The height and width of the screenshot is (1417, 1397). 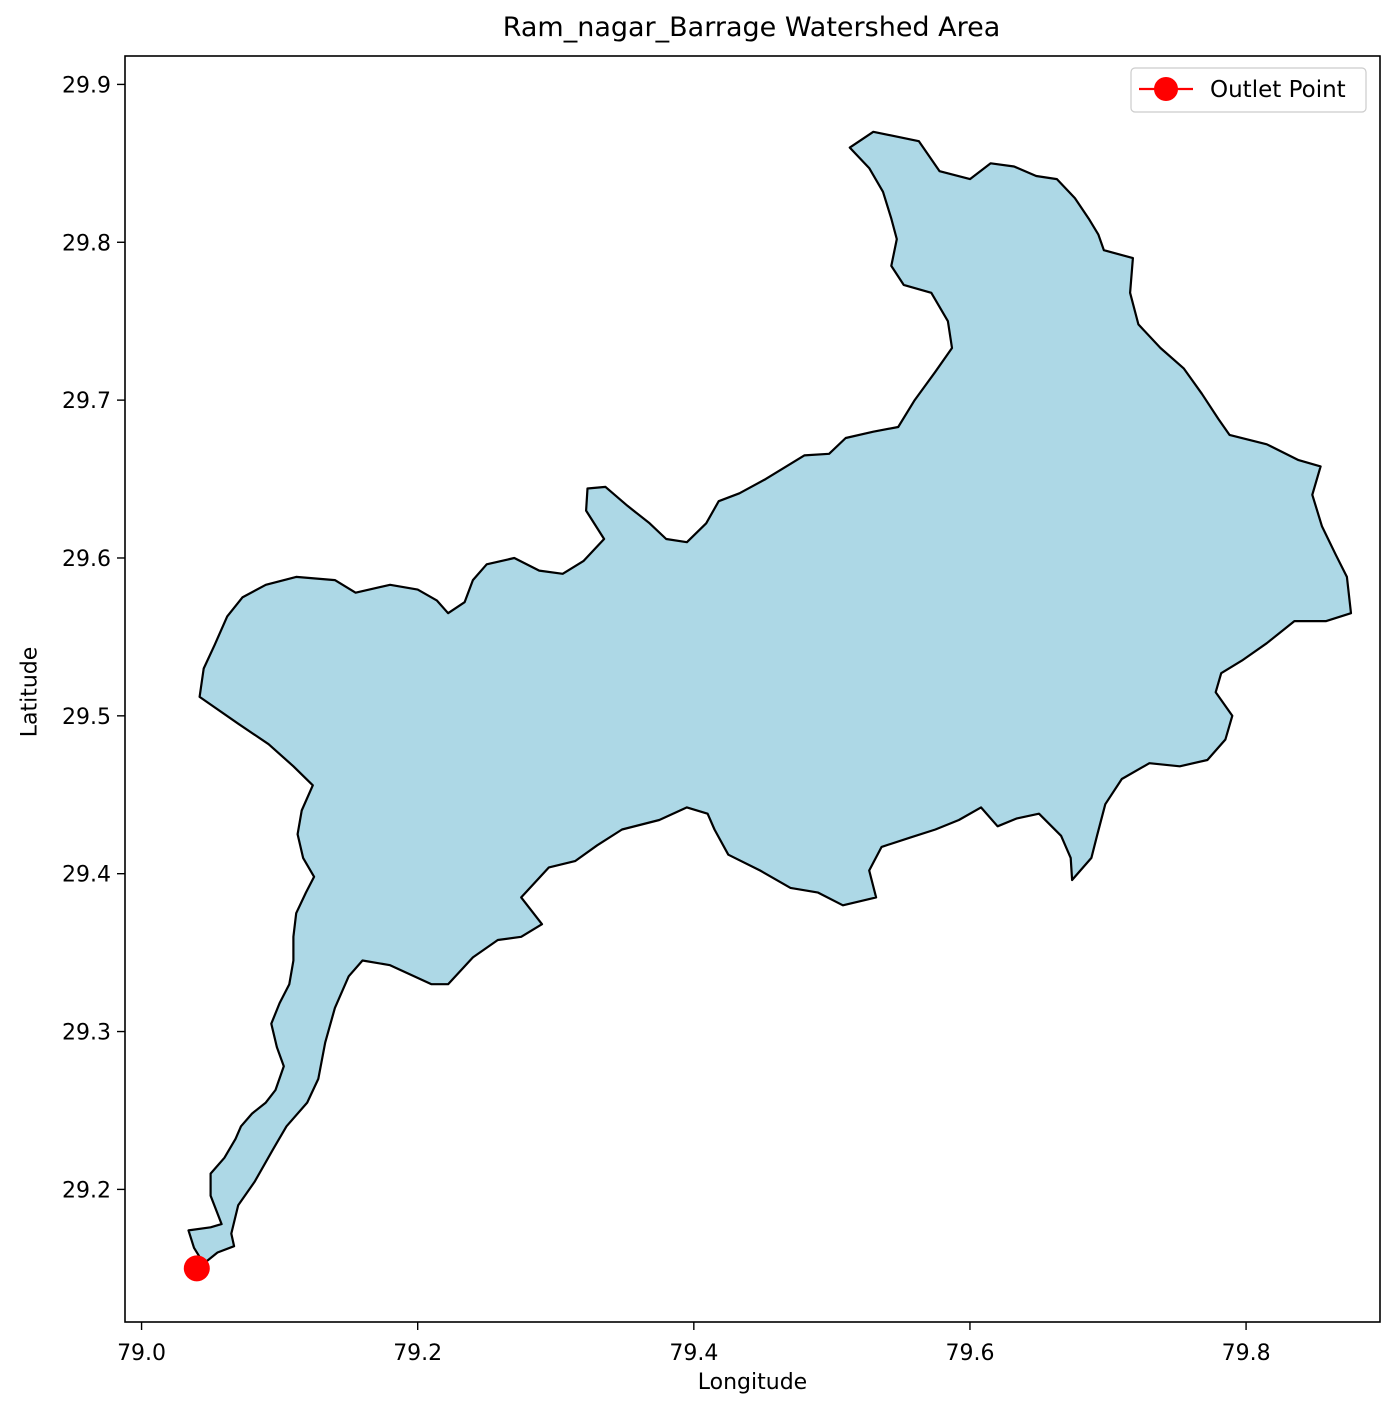 I want to click on y-tick-label: 29.8, so click(x=86, y=243).